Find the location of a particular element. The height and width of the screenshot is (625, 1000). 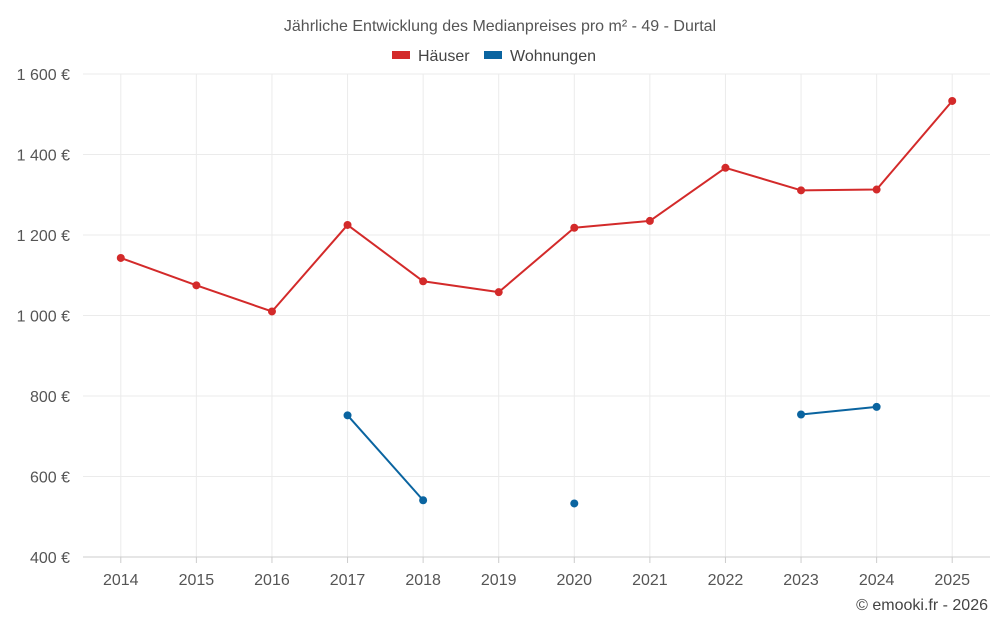

x-tick-label: 2020 is located at coordinates (574, 580).